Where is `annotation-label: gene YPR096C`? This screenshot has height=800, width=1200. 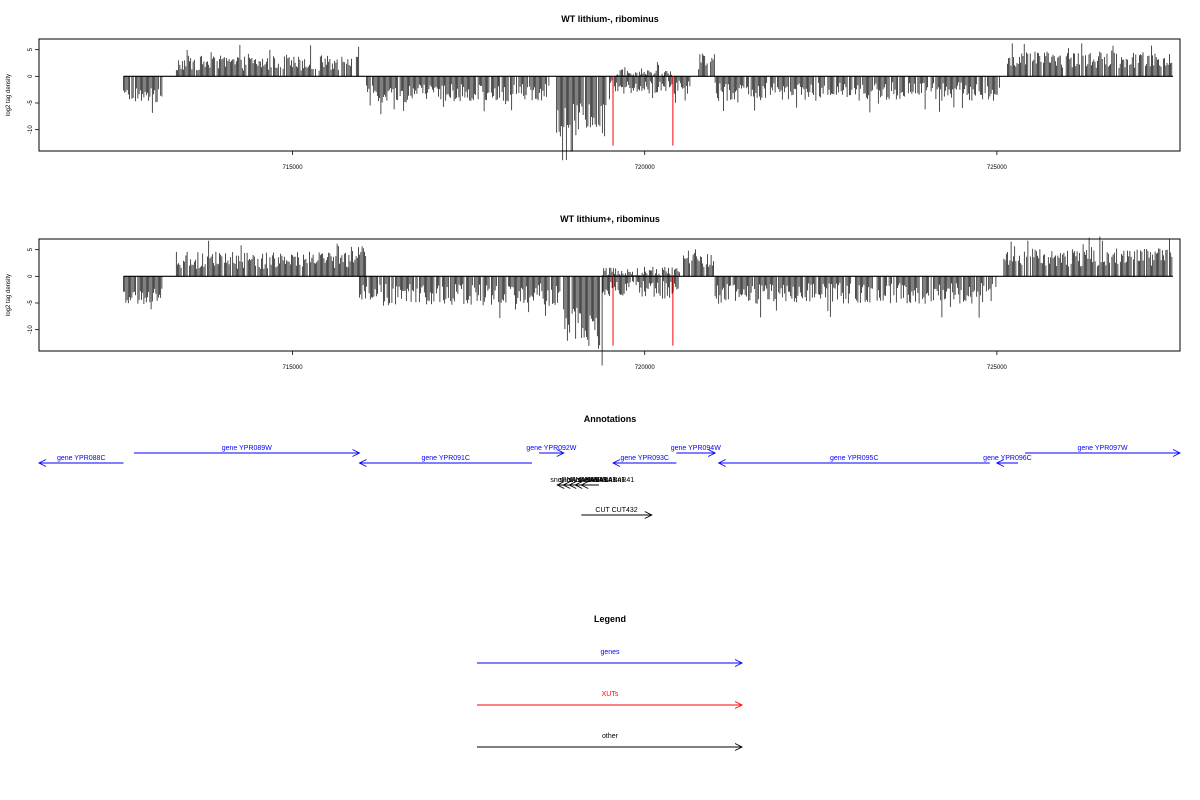
annotation-label: gene YPR096C is located at coordinates (1007, 458).